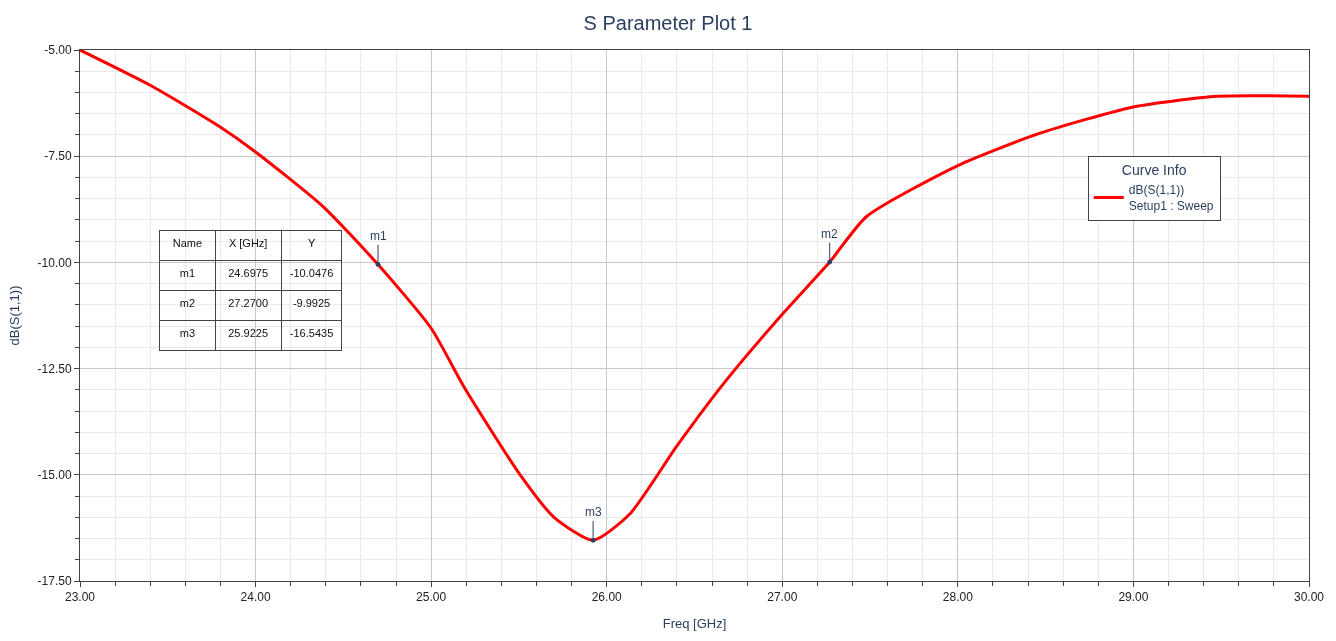  What do you see at coordinates (187, 242) in the screenshot?
I see `annotation: Name` at bounding box center [187, 242].